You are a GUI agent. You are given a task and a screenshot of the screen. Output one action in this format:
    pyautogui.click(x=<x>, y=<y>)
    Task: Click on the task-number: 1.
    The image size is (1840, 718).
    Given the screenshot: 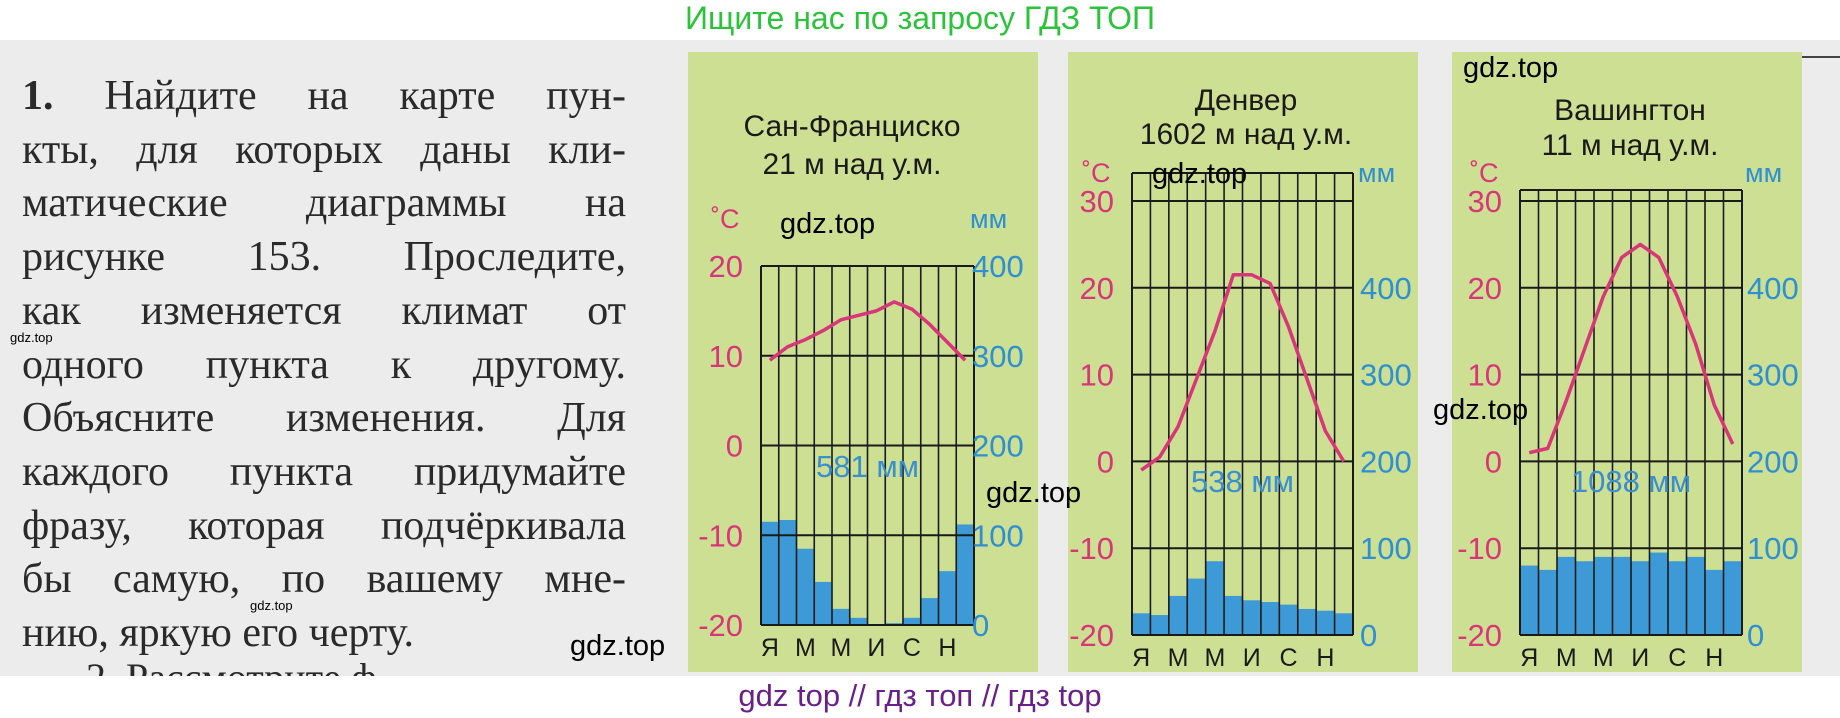 What is the action you would take?
    pyautogui.click(x=38, y=96)
    